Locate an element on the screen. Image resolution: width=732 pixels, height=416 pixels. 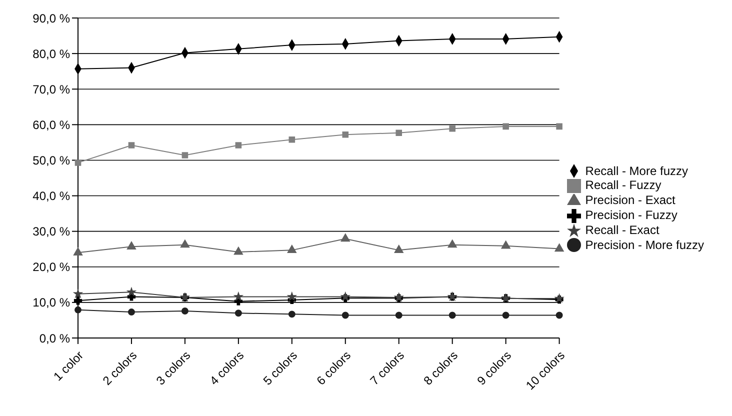
y-tick-label: 30,0 % is located at coordinates (51, 231).